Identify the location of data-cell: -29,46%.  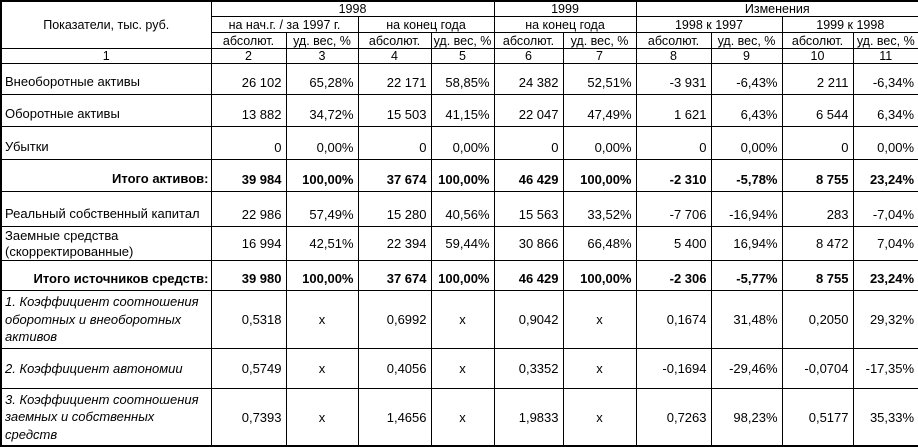
(746, 368).